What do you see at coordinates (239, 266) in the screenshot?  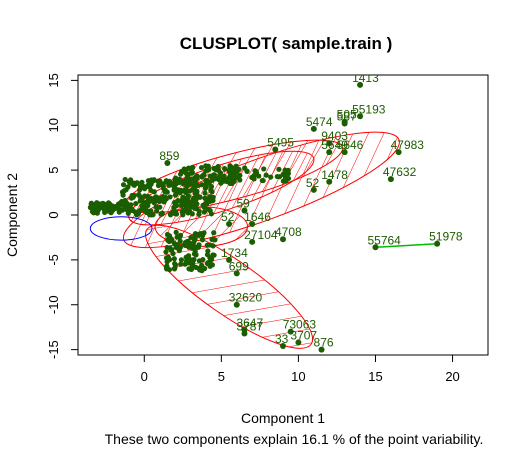 I see `point-label-26: 699` at bounding box center [239, 266].